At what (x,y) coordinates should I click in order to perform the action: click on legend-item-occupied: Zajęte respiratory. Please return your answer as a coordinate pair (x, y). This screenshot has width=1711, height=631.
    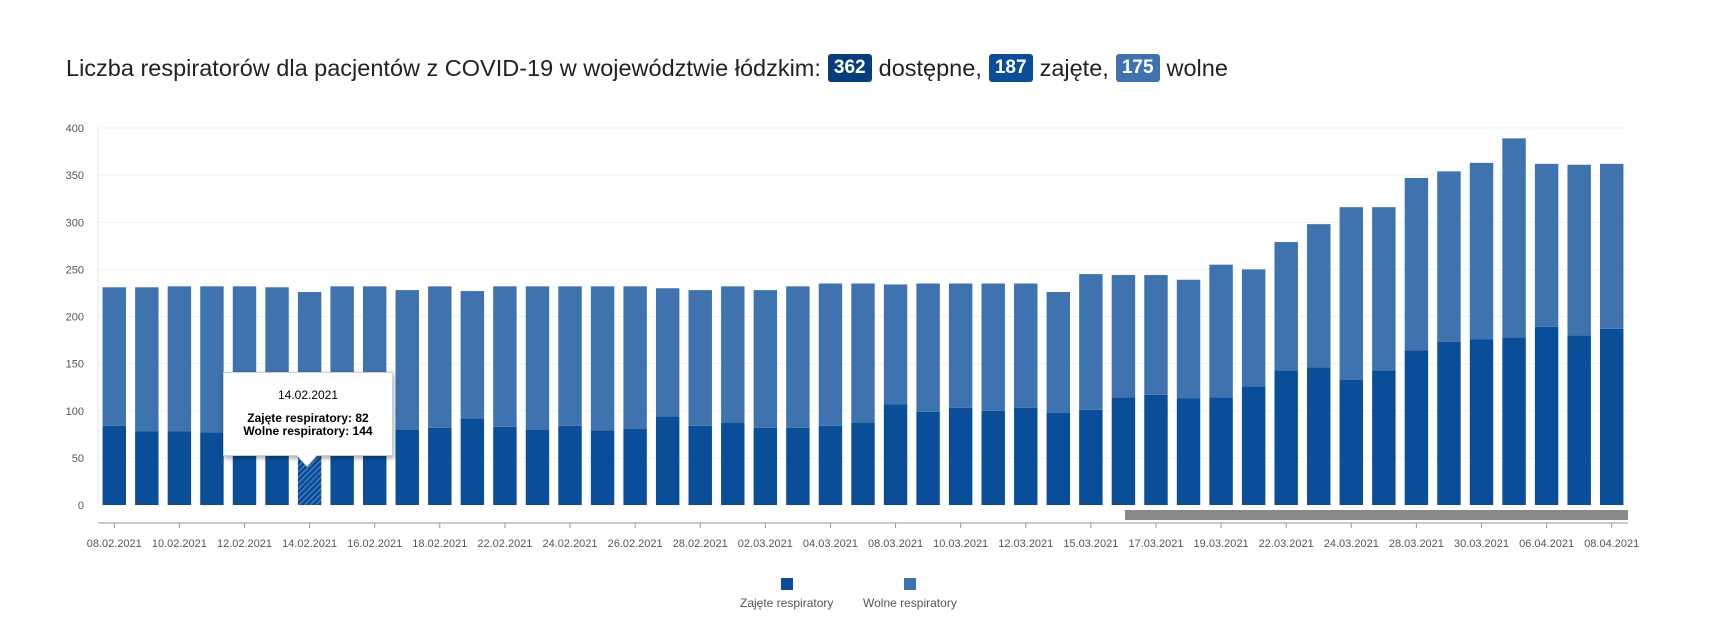
    Looking at the image, I should click on (786, 594).